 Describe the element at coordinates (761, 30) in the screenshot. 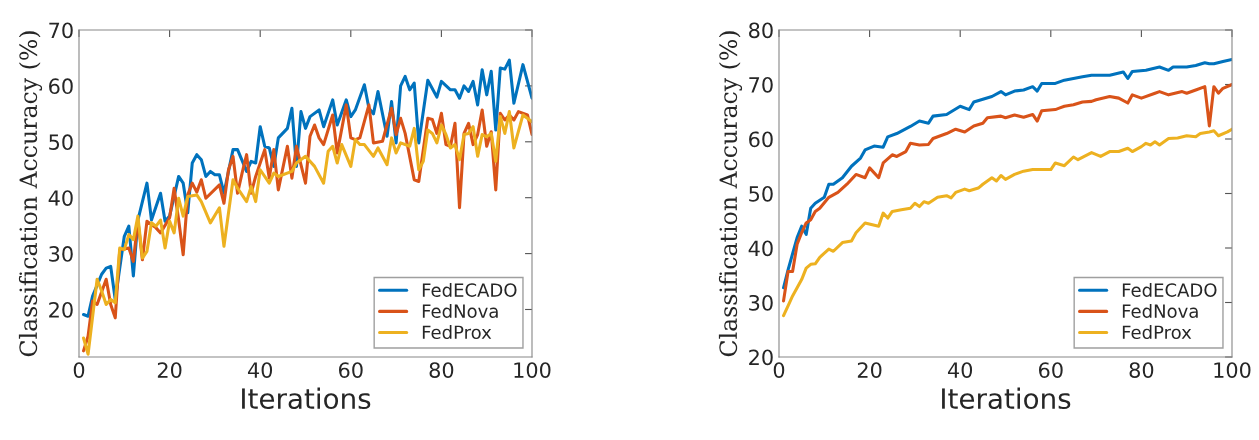

I see `y-tick-label: 80` at that location.